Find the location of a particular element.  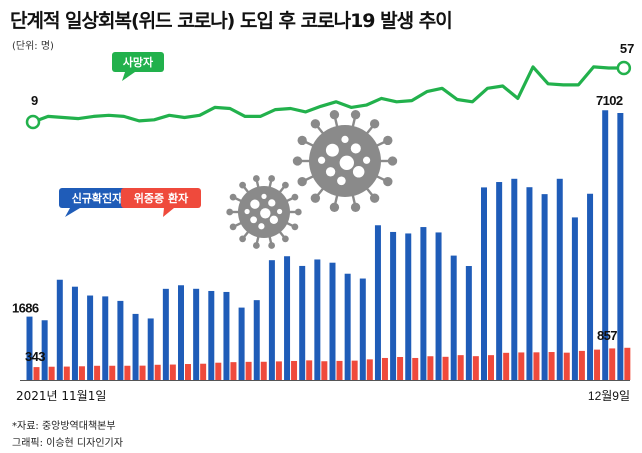

virus-small-illustration is located at coordinates (264, 212).